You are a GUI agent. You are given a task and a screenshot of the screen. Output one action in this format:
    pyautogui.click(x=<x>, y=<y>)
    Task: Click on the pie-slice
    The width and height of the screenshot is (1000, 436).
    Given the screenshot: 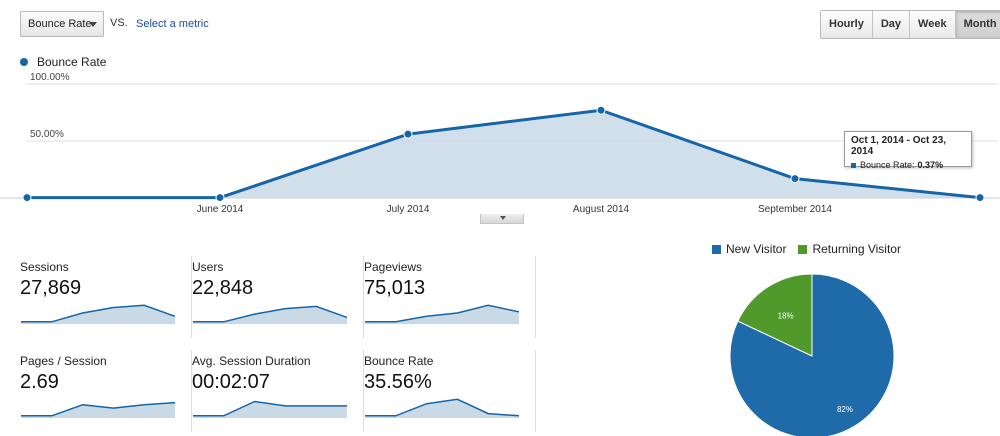 What is the action you would take?
    pyautogui.click(x=775, y=315)
    